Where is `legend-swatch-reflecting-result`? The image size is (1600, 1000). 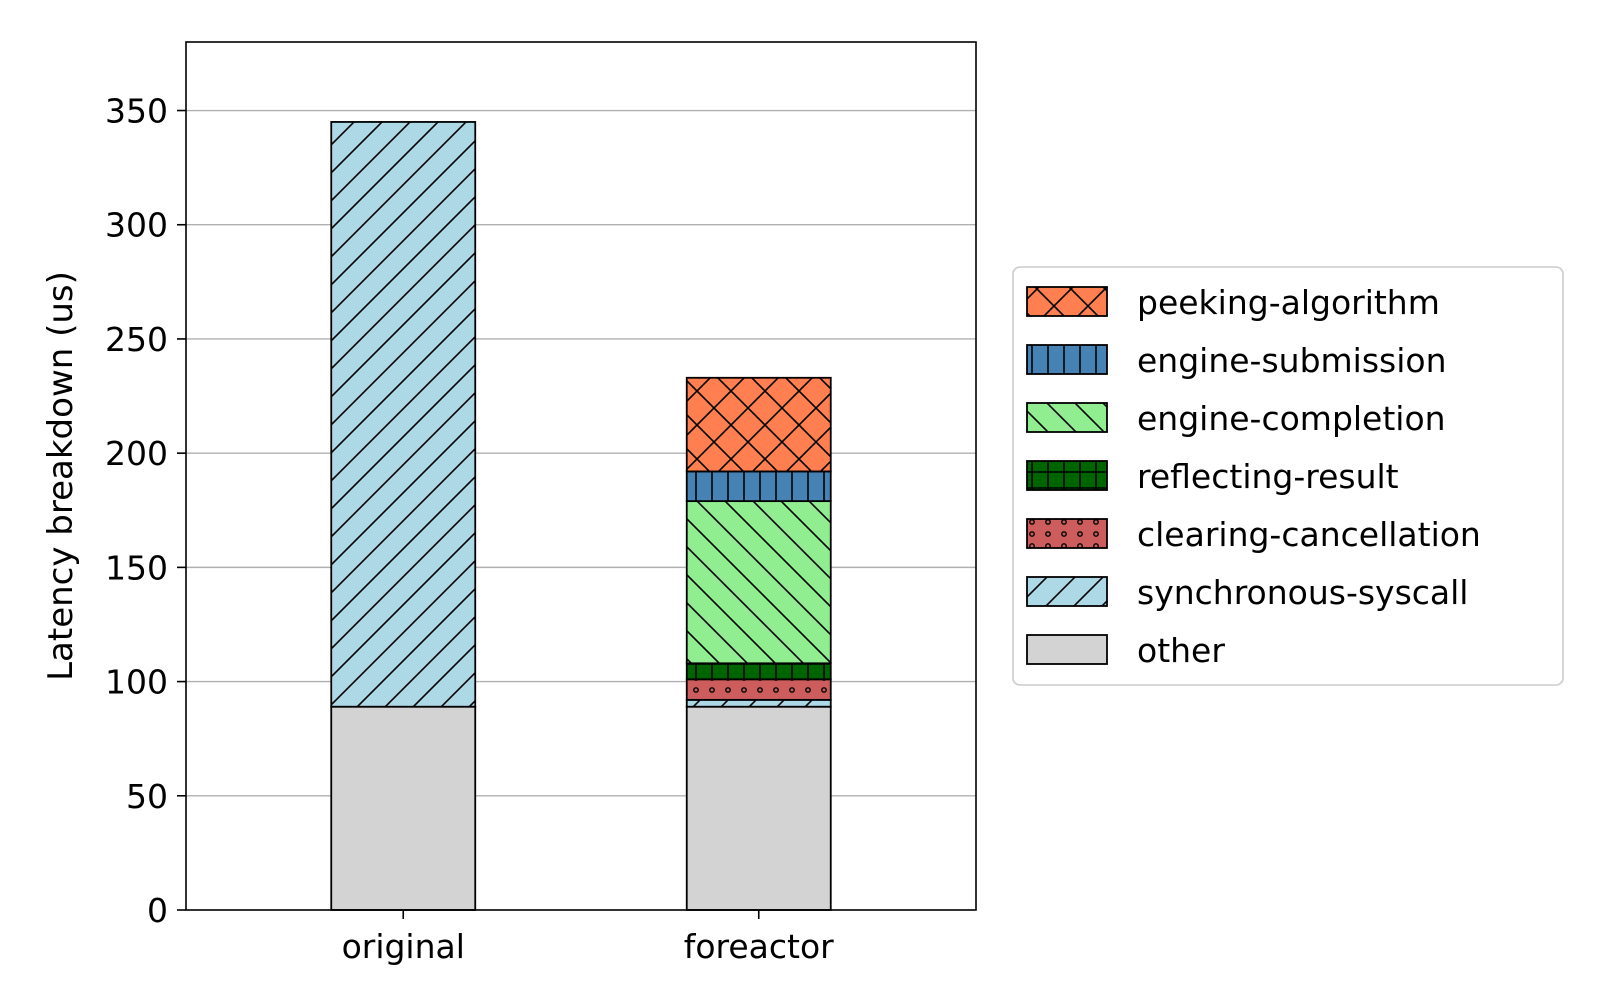
legend-swatch-reflecting-result is located at coordinates (1067, 475).